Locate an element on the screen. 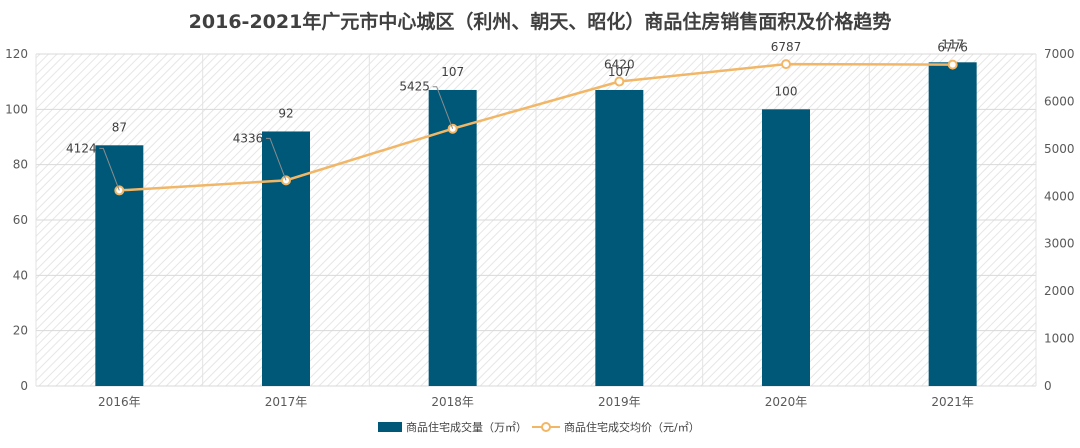 The image size is (1080, 448). left-tick-label: 40 is located at coordinates (20, 275).